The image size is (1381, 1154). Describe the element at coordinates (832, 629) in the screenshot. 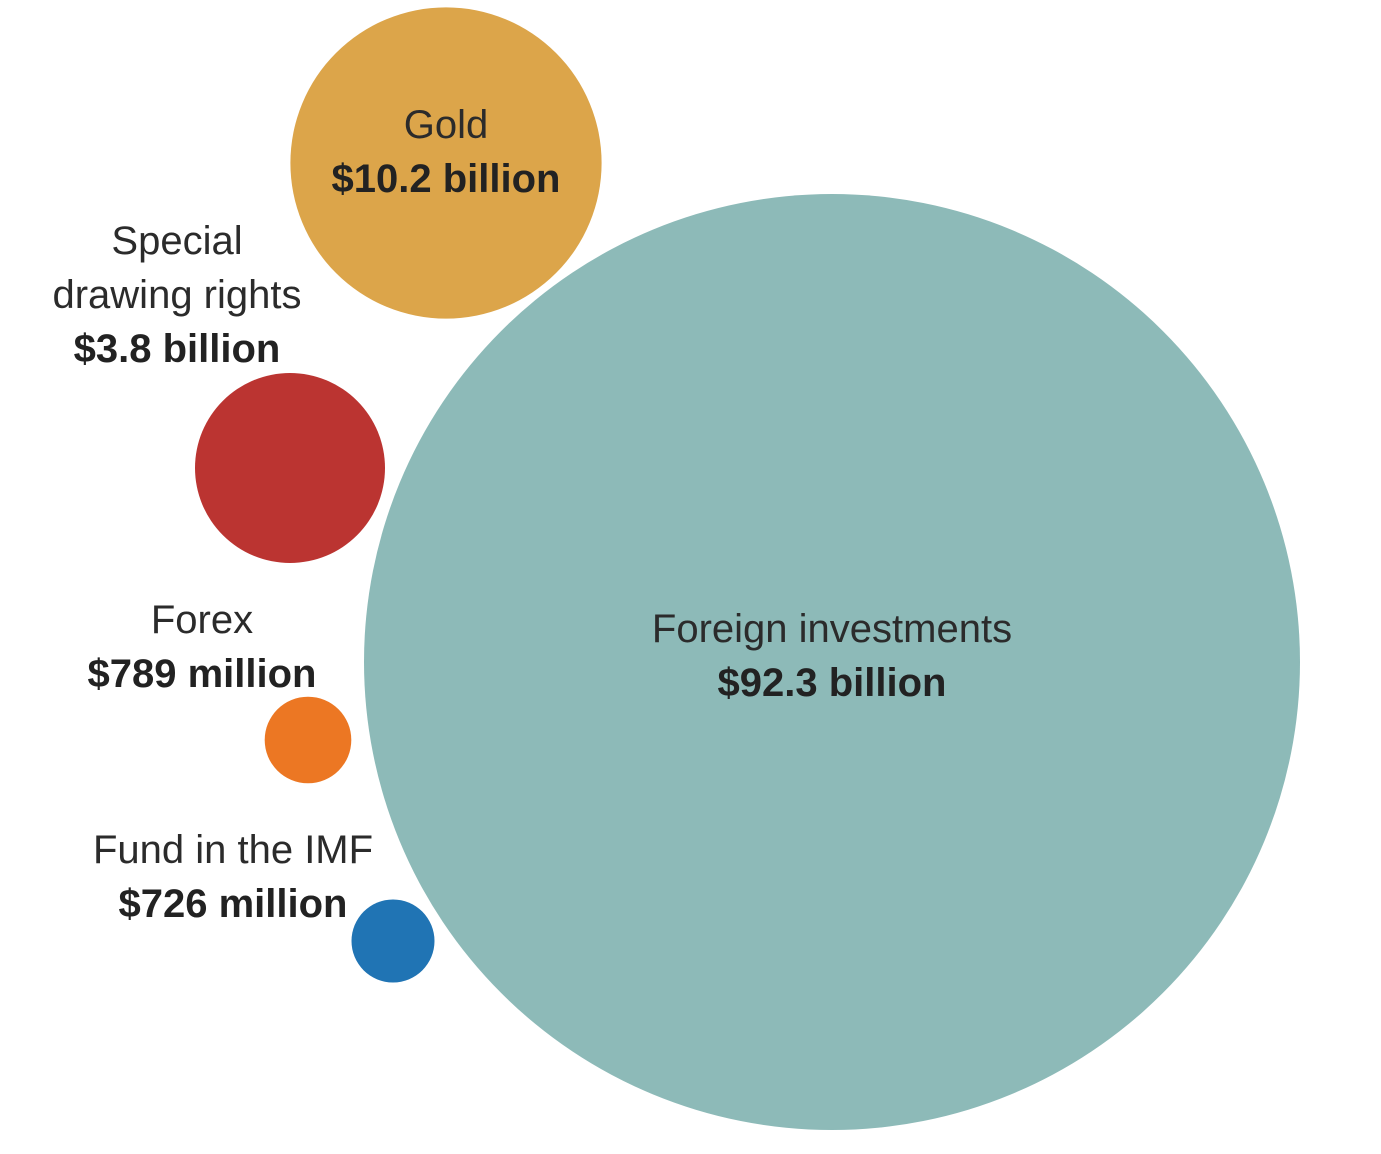

I see `bubble-name-foreign-investments: Foreign investments` at that location.